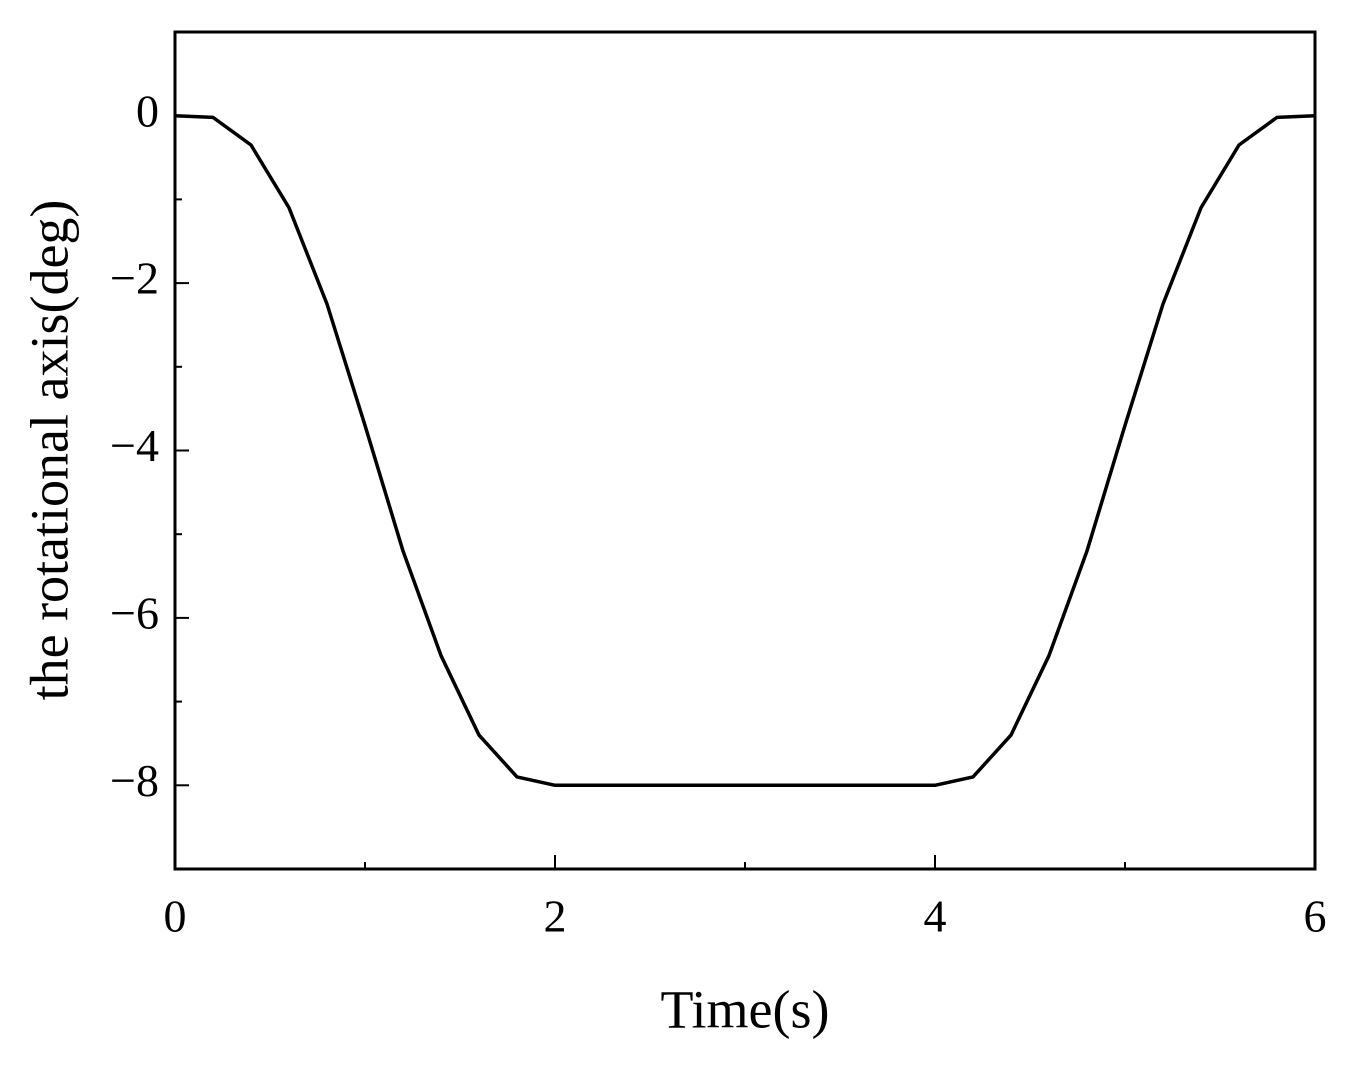 This screenshot has height=1066, width=1360. I want to click on x-tick-label: 2, so click(555, 916).